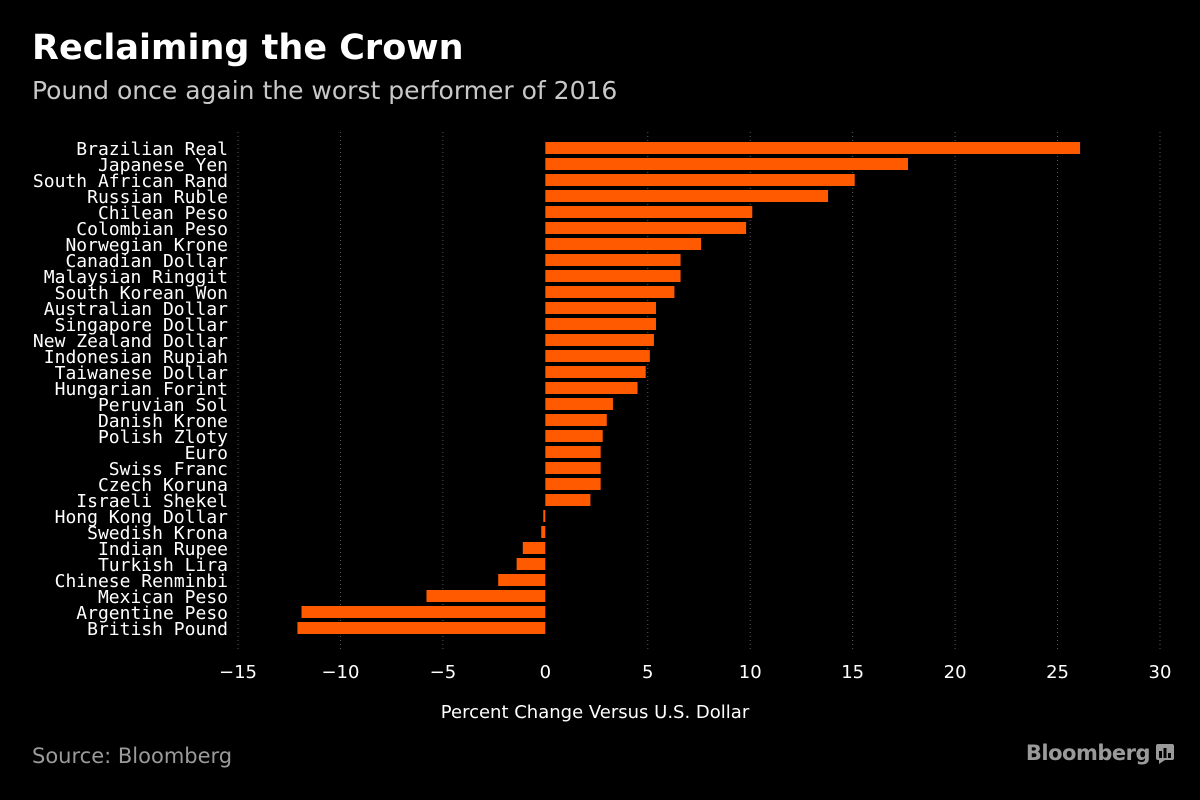  What do you see at coordinates (163, 437) in the screenshot?
I see `category-label: Polish Zloty` at bounding box center [163, 437].